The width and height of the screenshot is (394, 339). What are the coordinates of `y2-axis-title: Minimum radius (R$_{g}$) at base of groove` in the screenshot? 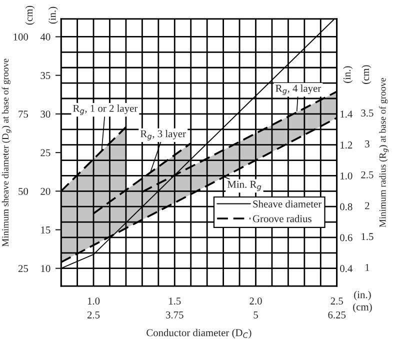 It's located at (384, 153).